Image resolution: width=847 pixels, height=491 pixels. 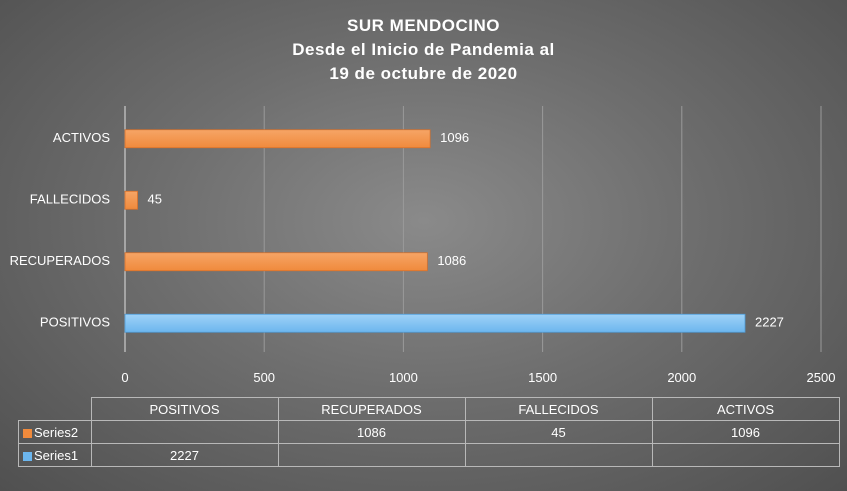 What do you see at coordinates (60, 260) in the screenshot?
I see `category-label: RECUPERADOS` at bounding box center [60, 260].